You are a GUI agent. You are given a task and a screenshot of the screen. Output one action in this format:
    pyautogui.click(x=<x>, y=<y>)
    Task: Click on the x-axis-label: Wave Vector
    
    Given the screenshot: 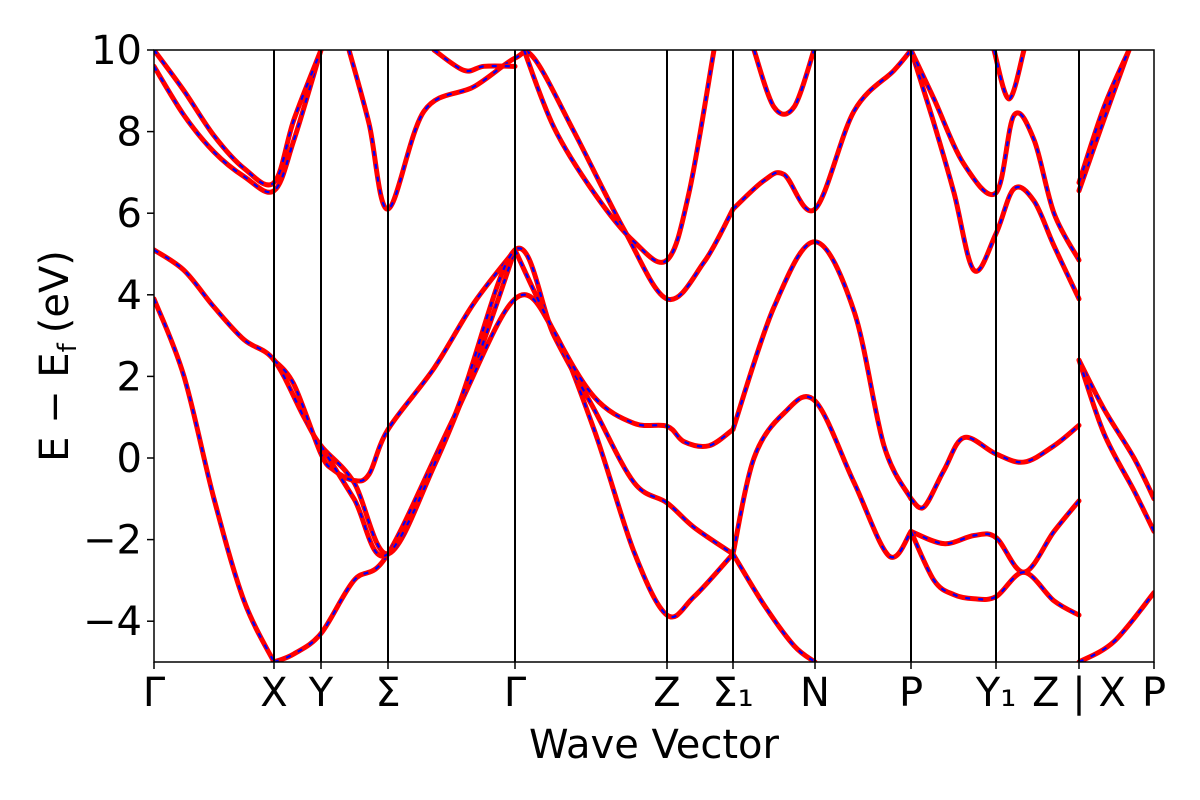 What is the action you would take?
    pyautogui.click(x=654, y=745)
    